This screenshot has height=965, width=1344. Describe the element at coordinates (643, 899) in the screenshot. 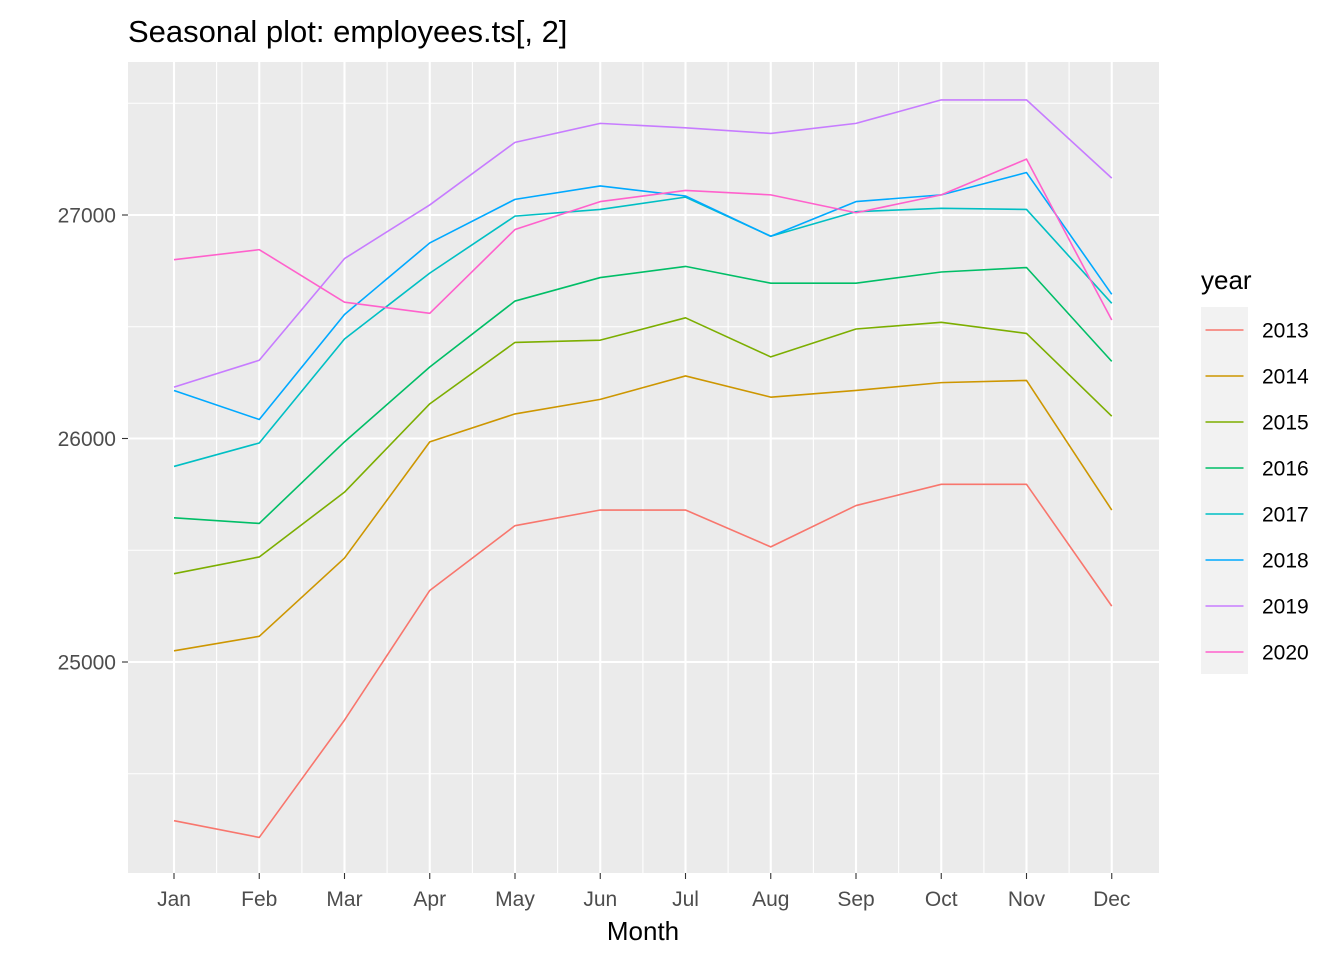

I see `x-axis-tick-labels: Jan Feb Mar Apr May Jun Jul Aug Sep Oct Nov Dec` at that location.